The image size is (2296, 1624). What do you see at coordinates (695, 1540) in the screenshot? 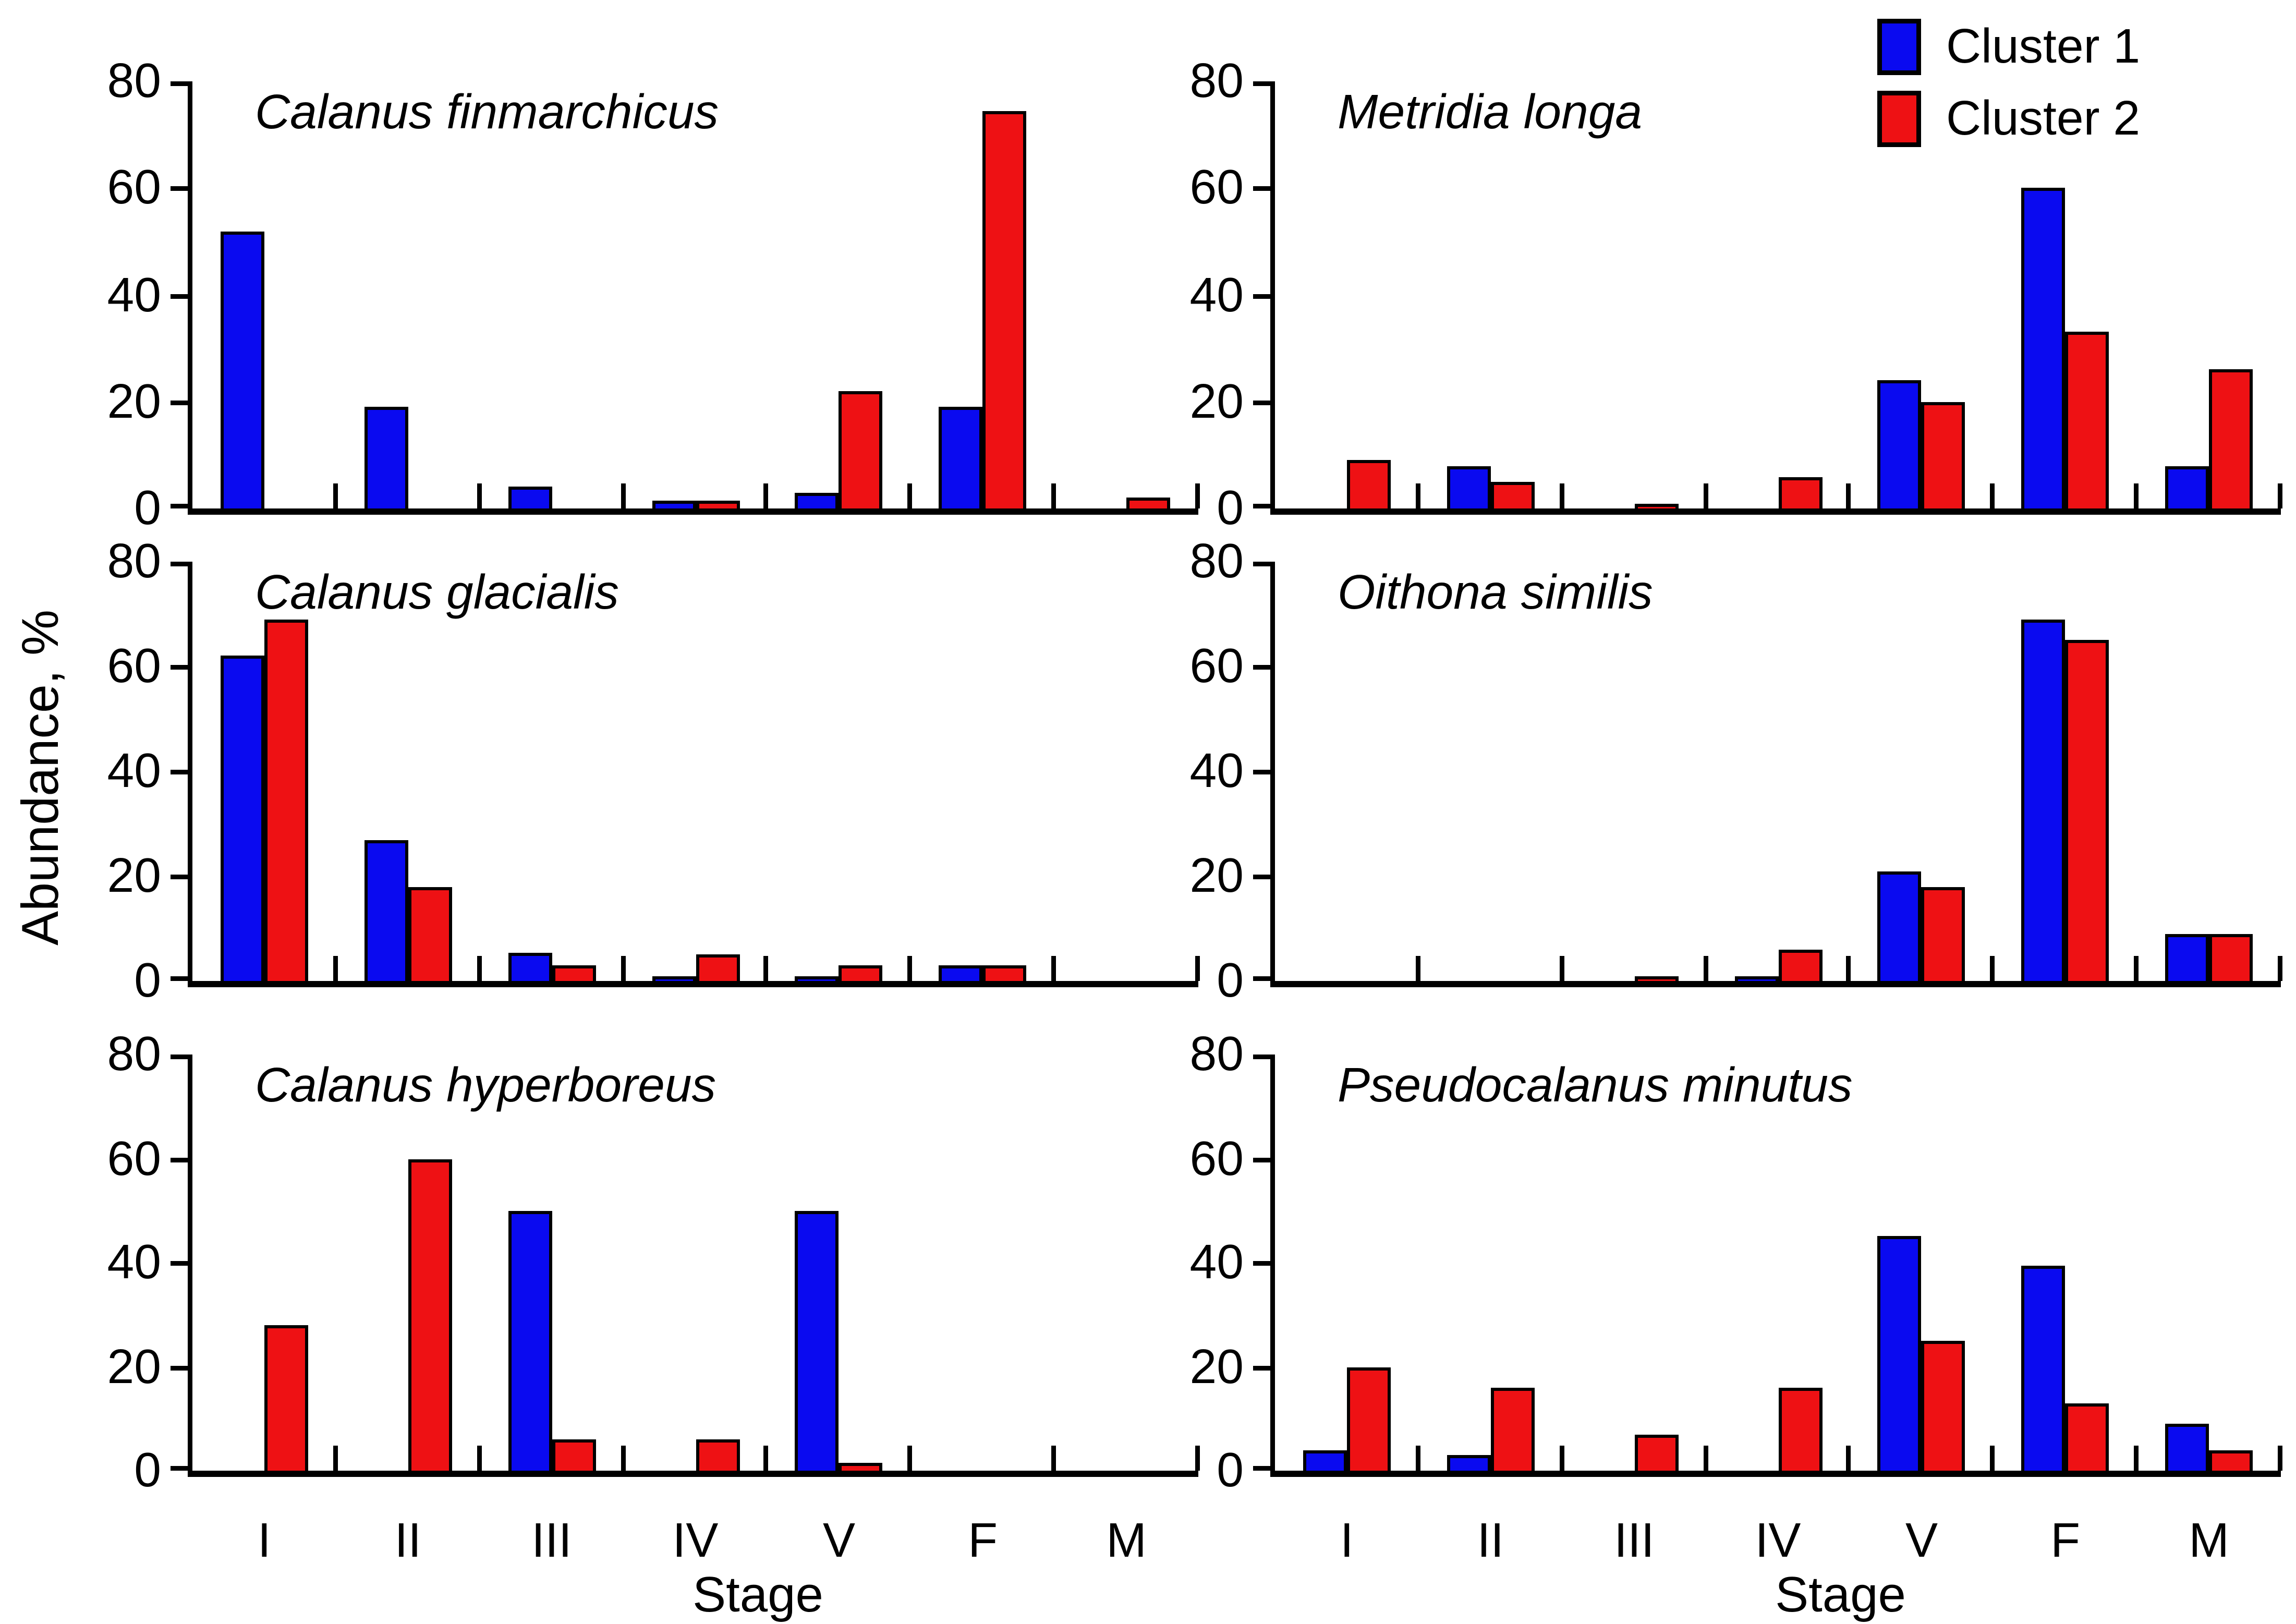
I see `x-tick-label-stage-iv: IV` at bounding box center [695, 1540].